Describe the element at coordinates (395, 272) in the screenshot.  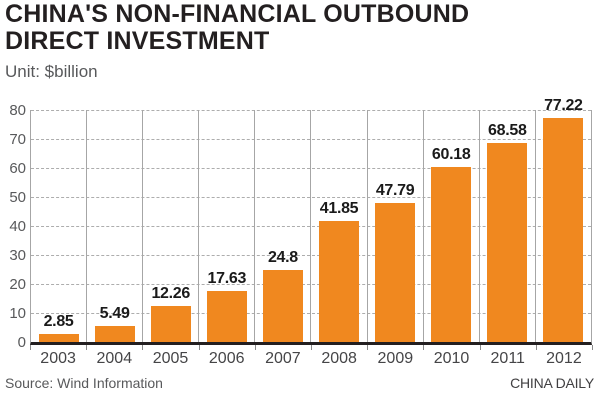
I see `bar-2009` at that location.